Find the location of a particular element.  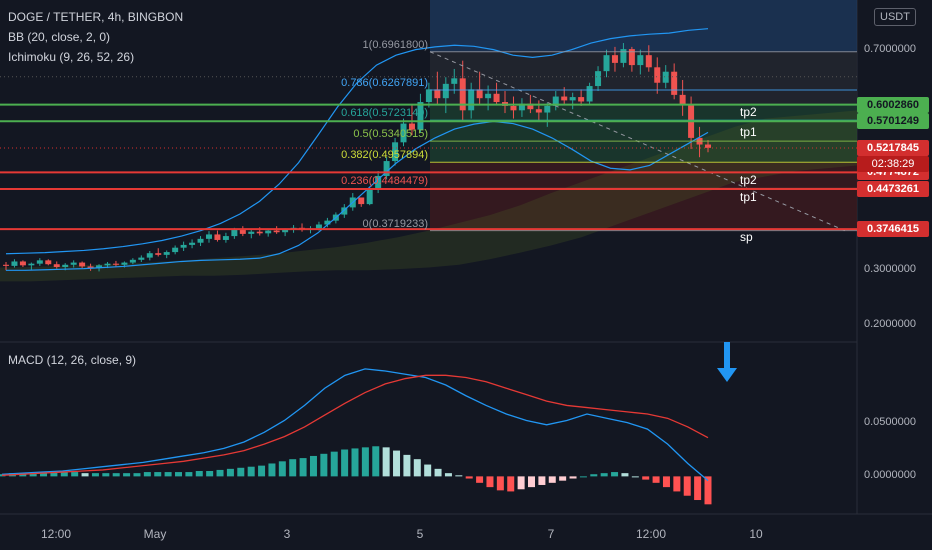

price-axis-label: 0.7000000 is located at coordinates (890, 48).